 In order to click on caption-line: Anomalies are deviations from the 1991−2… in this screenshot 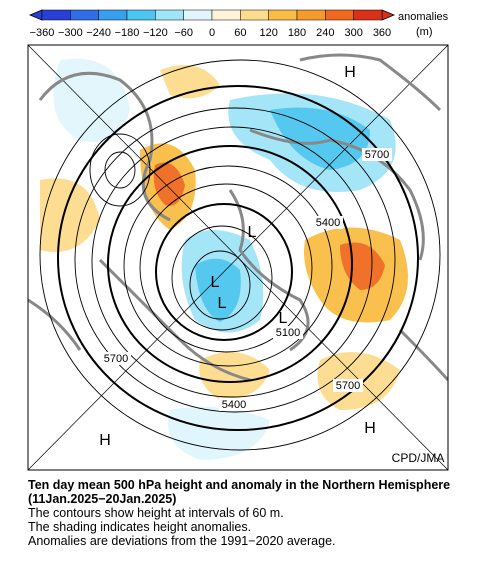, I will do `click(182, 541)`.